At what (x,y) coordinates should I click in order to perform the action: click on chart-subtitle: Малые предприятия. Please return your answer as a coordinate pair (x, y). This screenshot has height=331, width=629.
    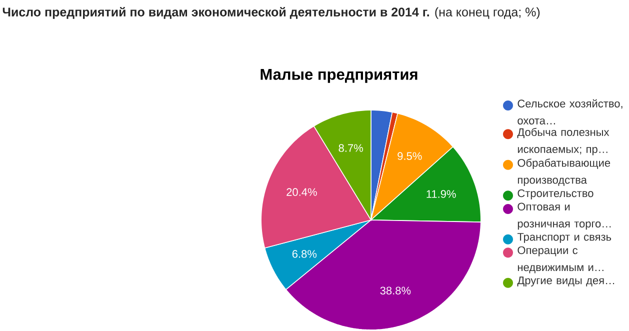
    Looking at the image, I should click on (339, 76).